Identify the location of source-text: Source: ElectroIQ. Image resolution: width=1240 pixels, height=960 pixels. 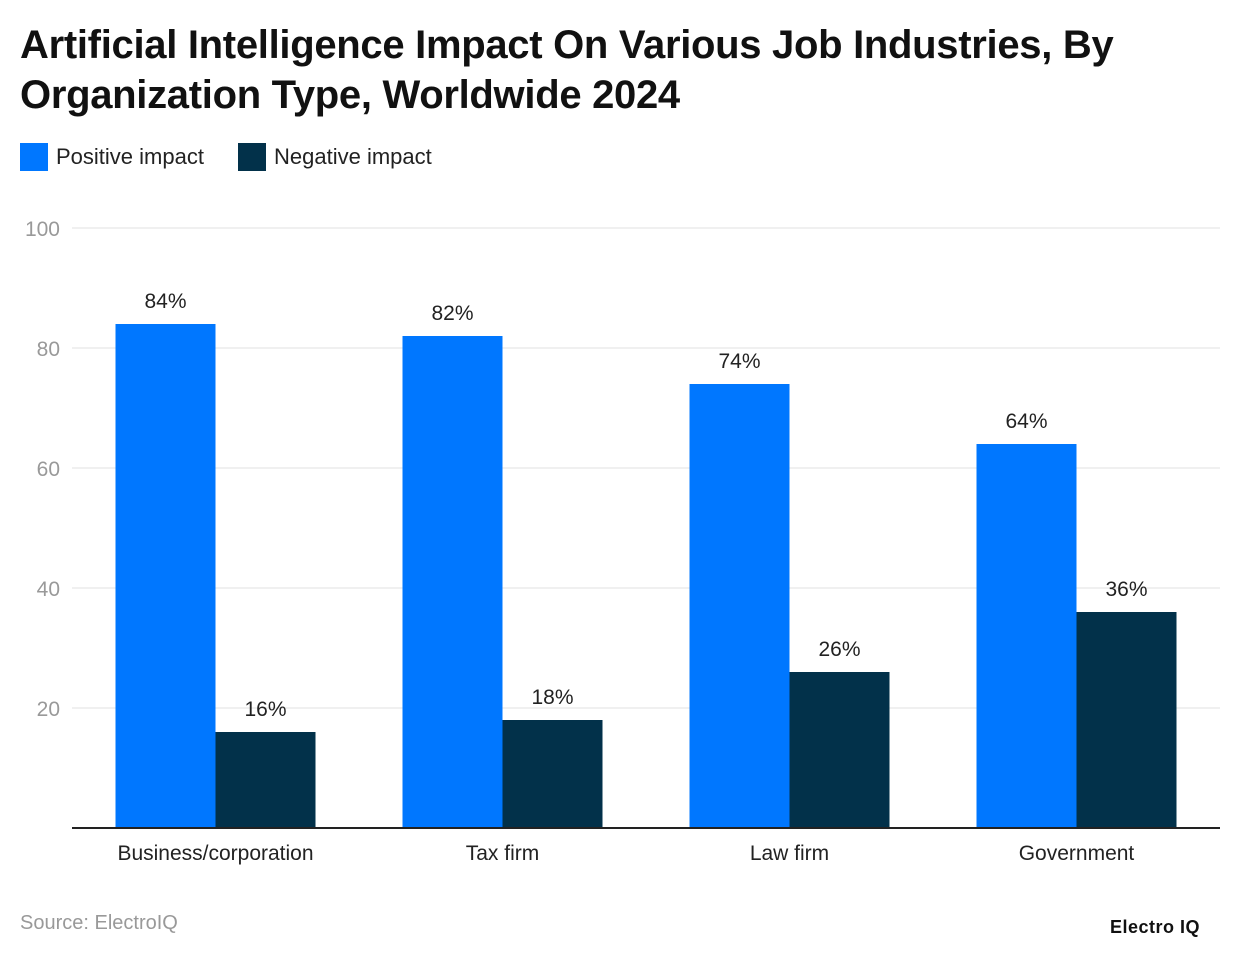
(99, 923).